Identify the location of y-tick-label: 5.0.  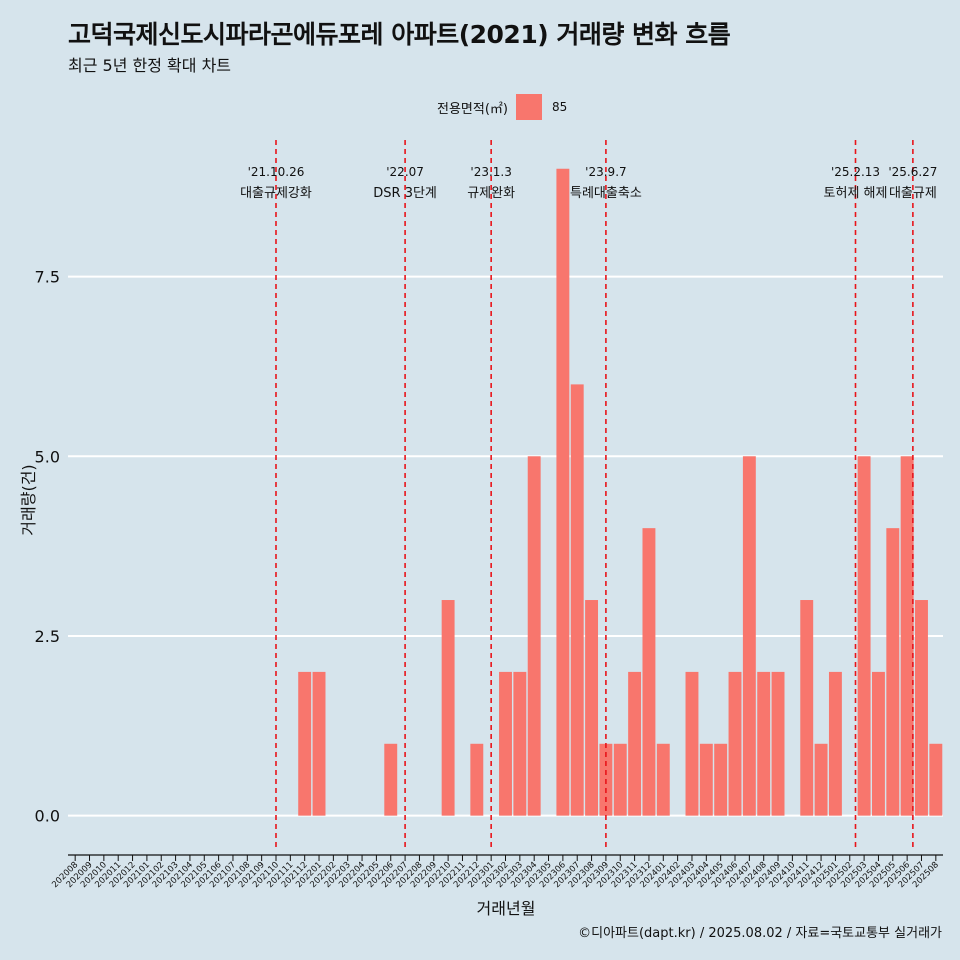
(47, 456).